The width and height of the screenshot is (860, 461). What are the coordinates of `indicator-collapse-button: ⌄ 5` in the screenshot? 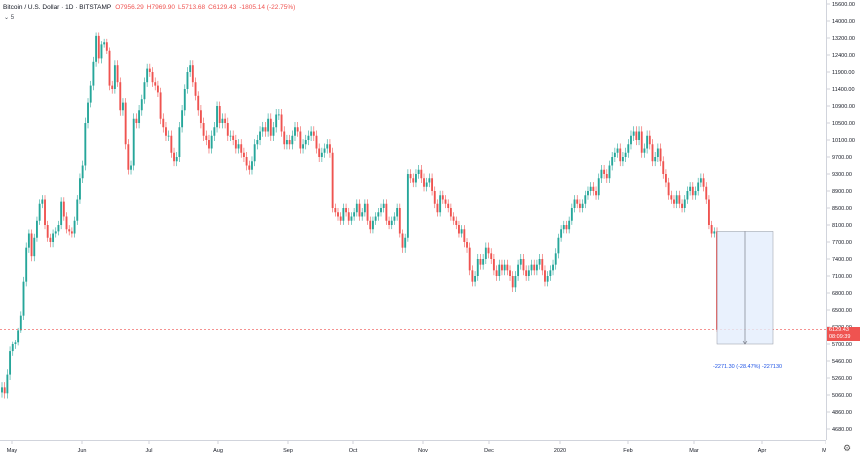 It's located at (9, 17).